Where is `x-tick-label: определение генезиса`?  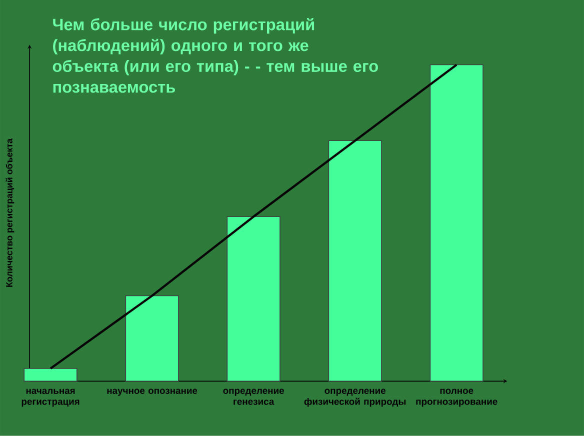
x-tick-label: определение генезиса is located at coordinates (253, 396).